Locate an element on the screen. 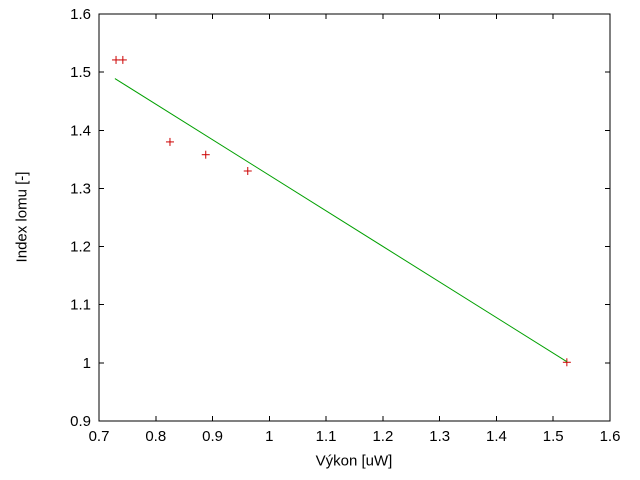  y-tick-label: 1.3 is located at coordinates (80, 188).